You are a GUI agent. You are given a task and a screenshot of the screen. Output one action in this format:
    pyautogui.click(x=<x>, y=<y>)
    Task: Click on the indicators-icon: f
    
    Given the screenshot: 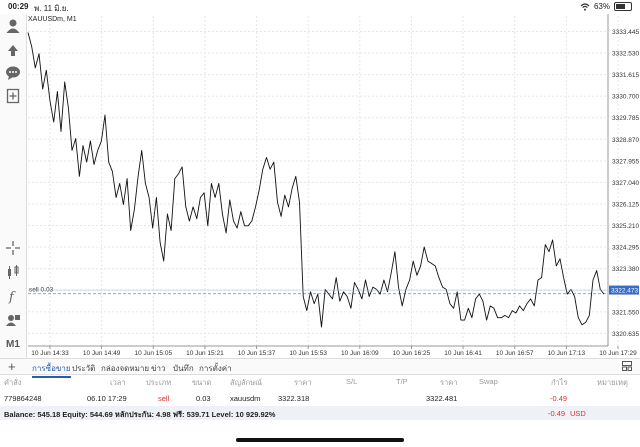 What is the action you would take?
    pyautogui.click(x=13, y=296)
    